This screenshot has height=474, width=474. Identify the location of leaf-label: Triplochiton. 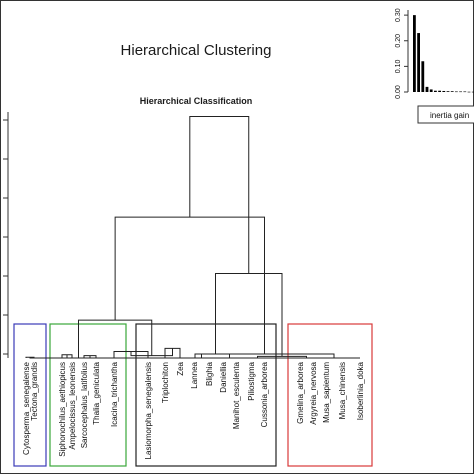
(165, 382).